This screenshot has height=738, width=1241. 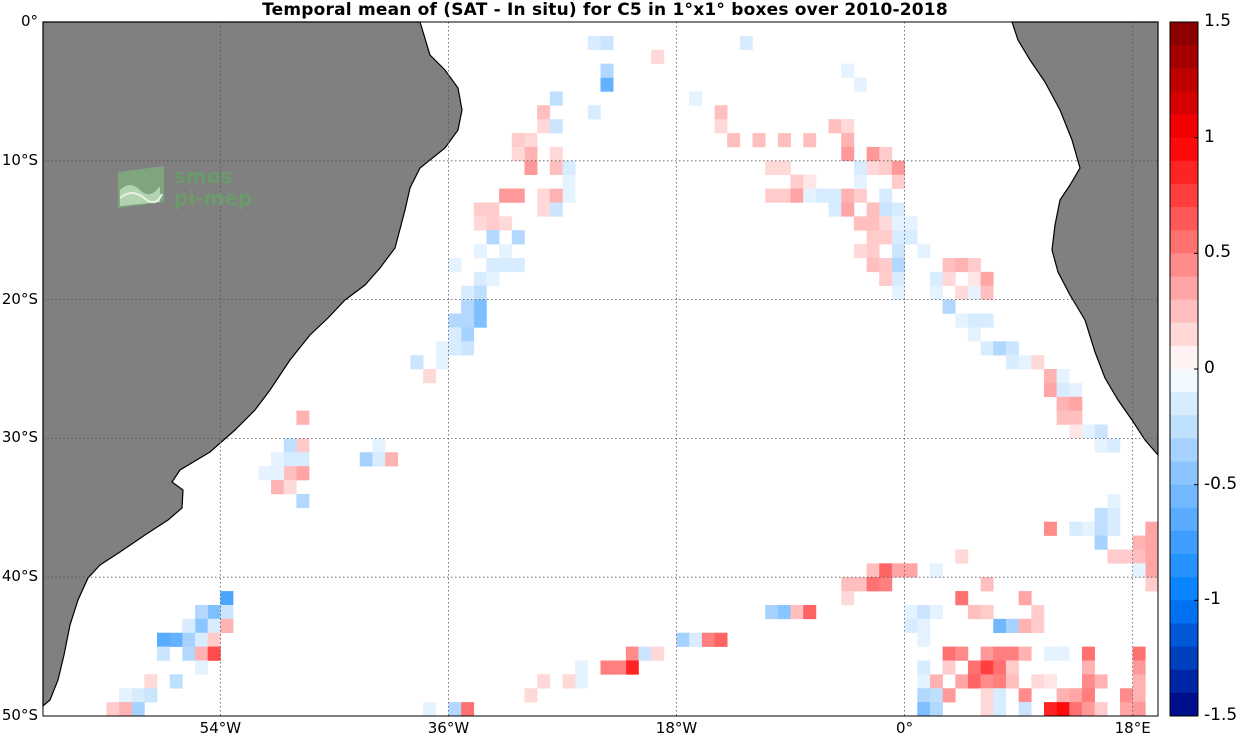 I want to click on smos-pimep-logo: smos pi-mep, so click(x=186, y=188).